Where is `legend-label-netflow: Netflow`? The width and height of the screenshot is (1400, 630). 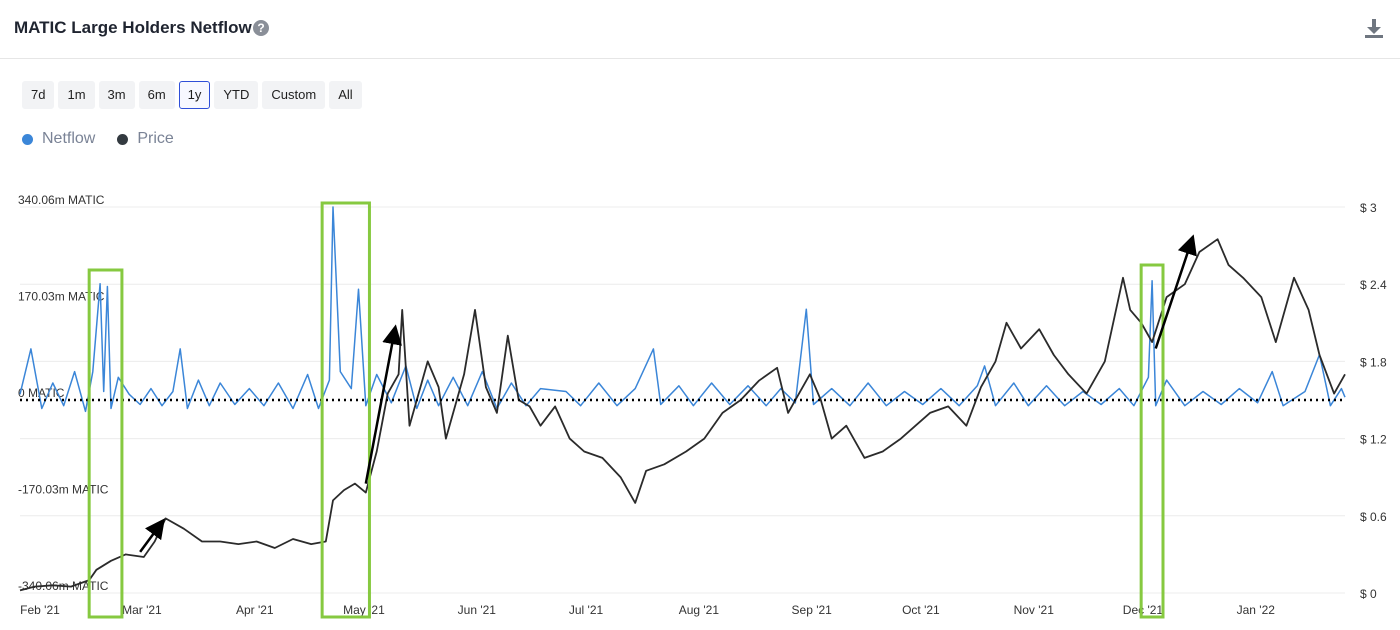
legend-label-netflow: Netflow is located at coordinates (69, 138).